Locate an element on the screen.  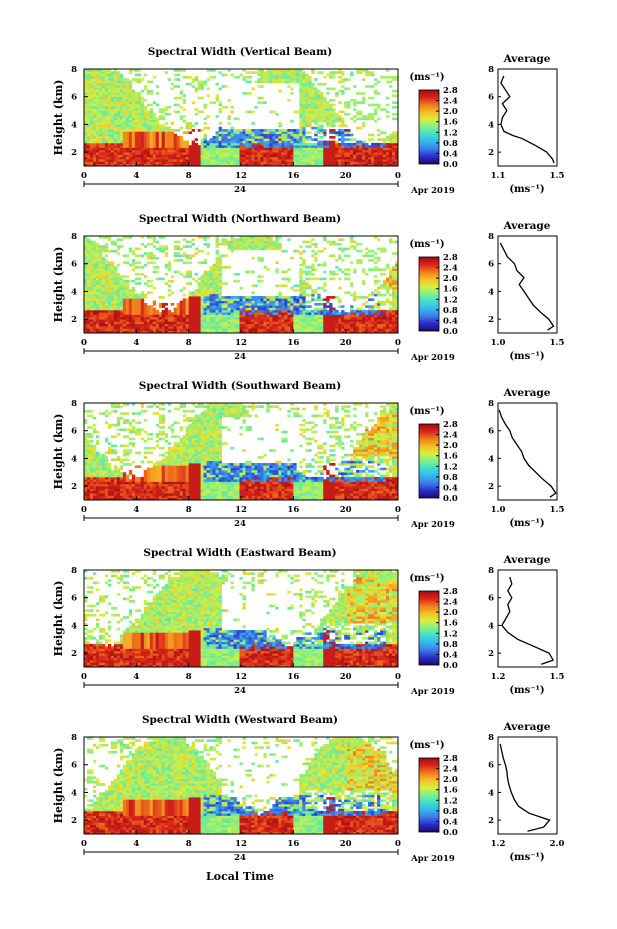
colorbar-tick-label: 0.4 is located at coordinates (450, 154).